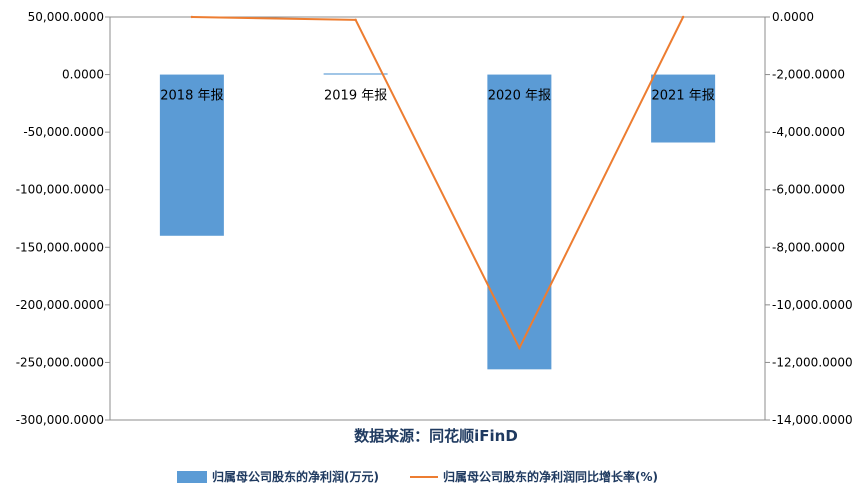  Describe the element at coordinates (192, 477) in the screenshot. I see `legend-bar-swatch` at that location.